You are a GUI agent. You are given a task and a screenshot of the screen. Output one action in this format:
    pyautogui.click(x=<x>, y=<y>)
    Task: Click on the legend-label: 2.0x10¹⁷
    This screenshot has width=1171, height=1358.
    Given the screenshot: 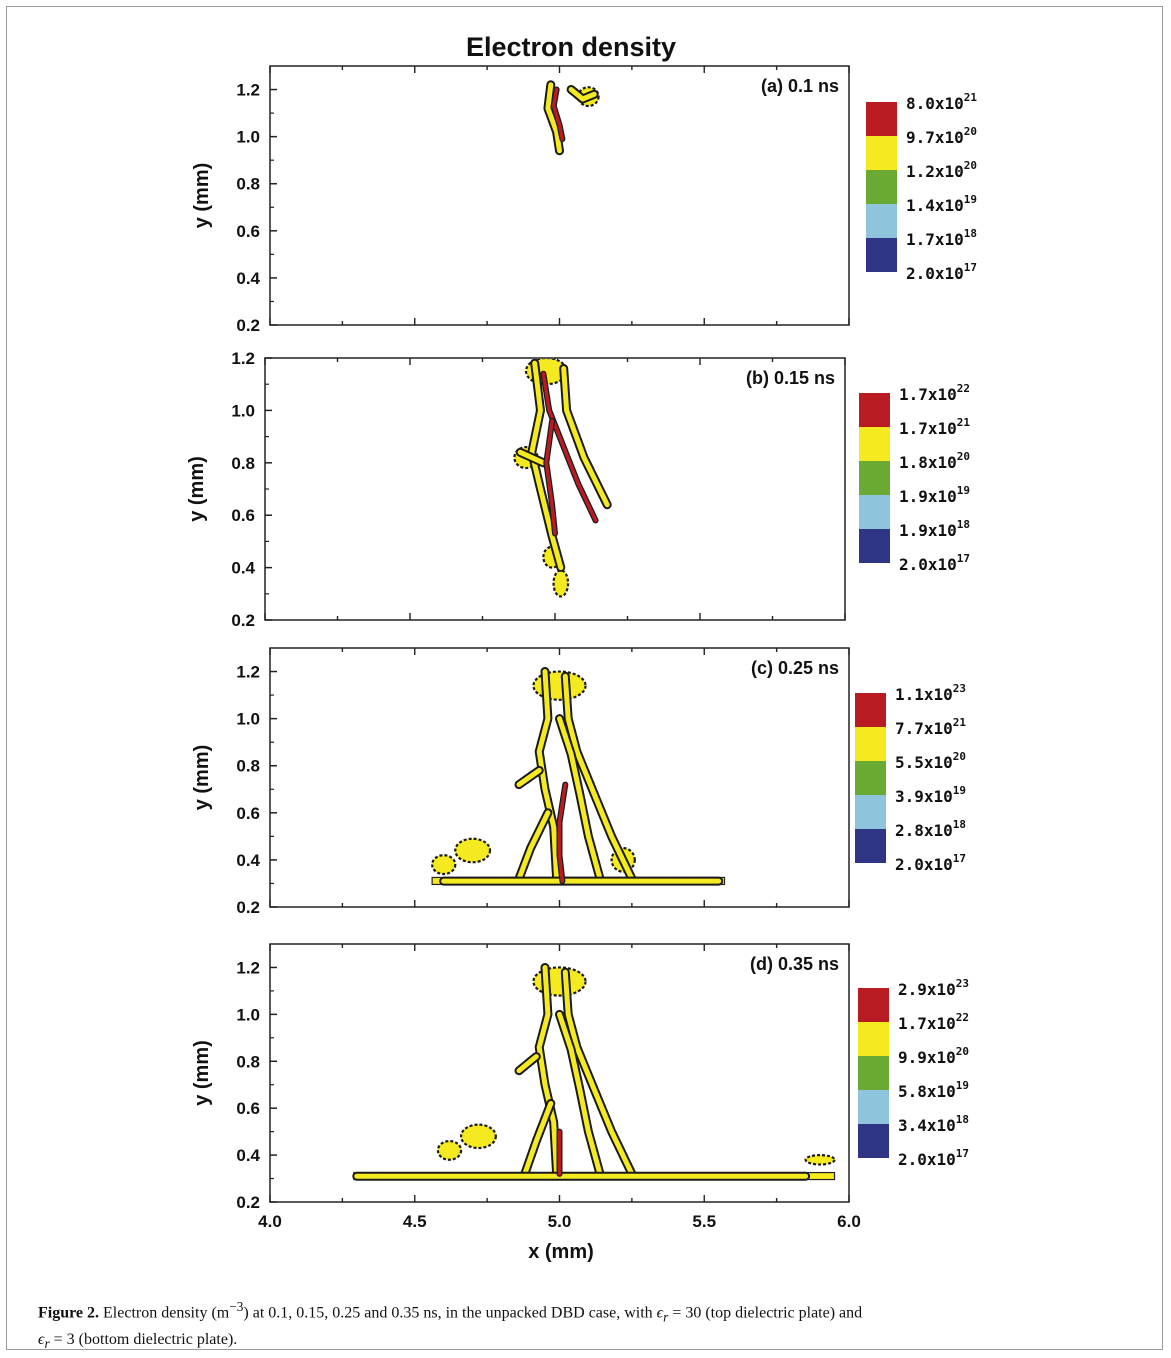 What is the action you would take?
    pyautogui.click(x=933, y=1158)
    